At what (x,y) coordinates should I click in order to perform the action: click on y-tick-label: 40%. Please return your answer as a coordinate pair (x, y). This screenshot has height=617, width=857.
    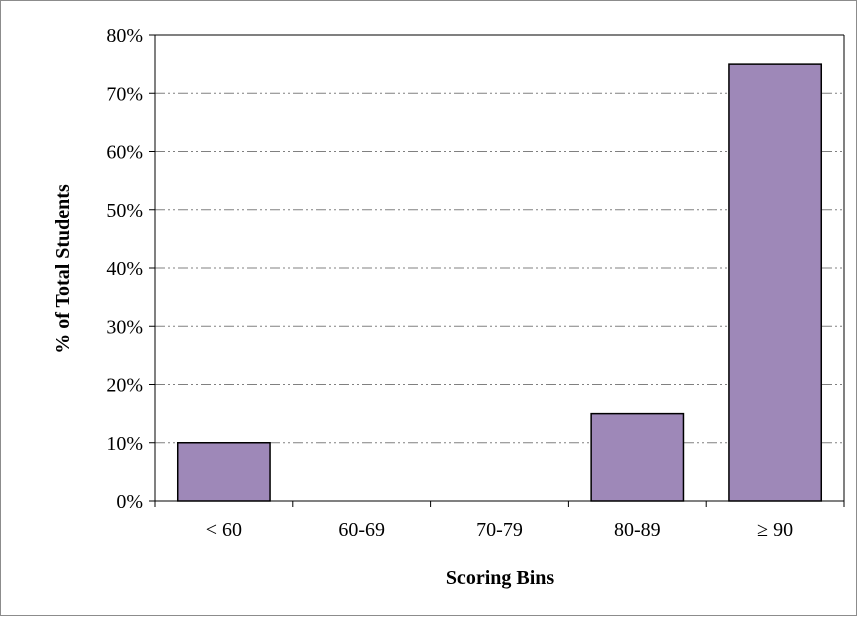
    Looking at the image, I should click on (124, 269).